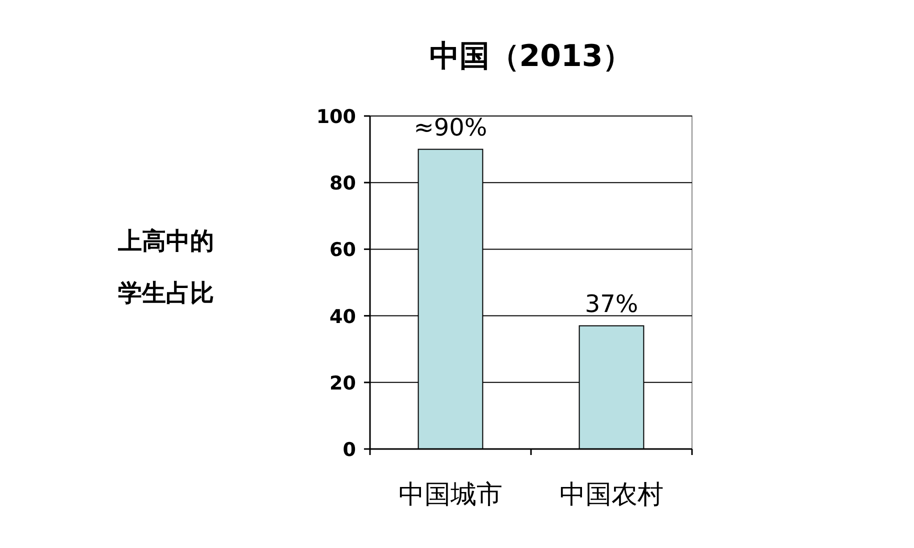 This screenshot has height=548, width=914. What do you see at coordinates (336, 117) in the screenshot?
I see `y-tick-label: 100` at bounding box center [336, 117].